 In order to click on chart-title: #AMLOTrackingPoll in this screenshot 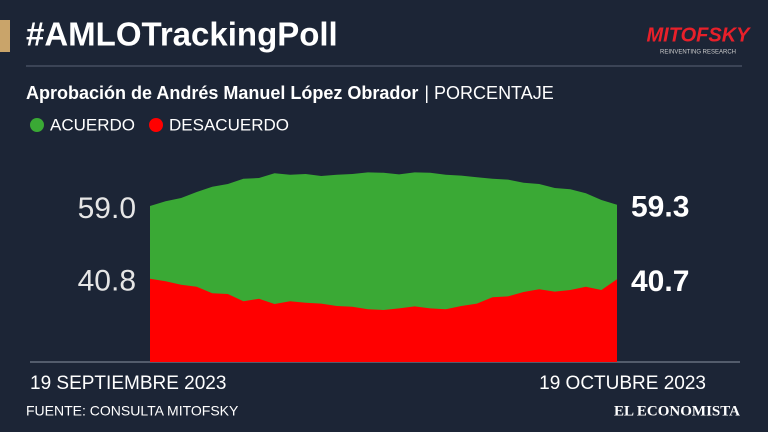, I will do `click(182, 34)`.